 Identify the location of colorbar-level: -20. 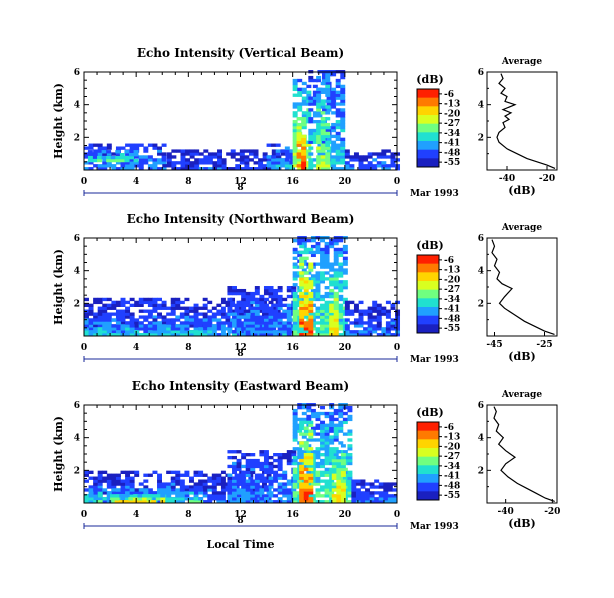
(452, 280).